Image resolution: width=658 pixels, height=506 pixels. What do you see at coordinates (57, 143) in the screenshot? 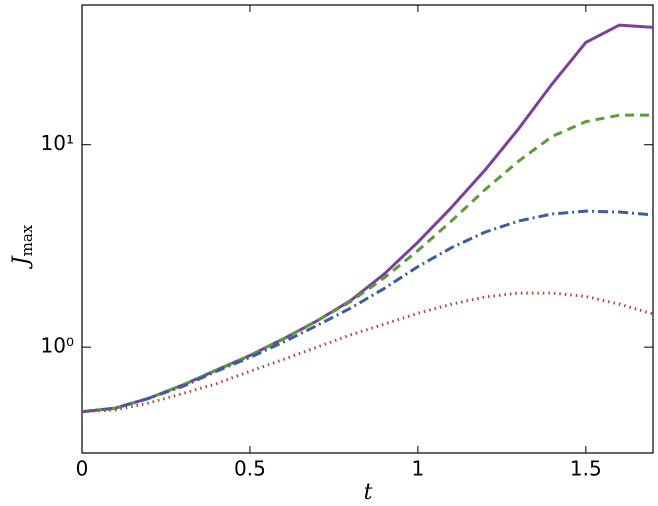
I see `y-tick-label: 10¹` at bounding box center [57, 143].